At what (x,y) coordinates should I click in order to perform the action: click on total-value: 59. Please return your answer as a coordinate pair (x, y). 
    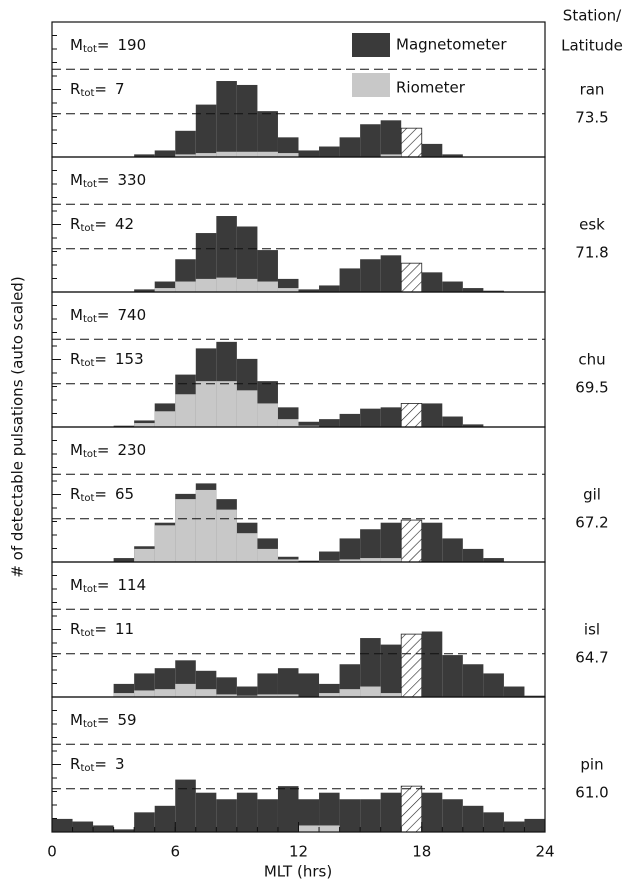
    Looking at the image, I should click on (127, 720).